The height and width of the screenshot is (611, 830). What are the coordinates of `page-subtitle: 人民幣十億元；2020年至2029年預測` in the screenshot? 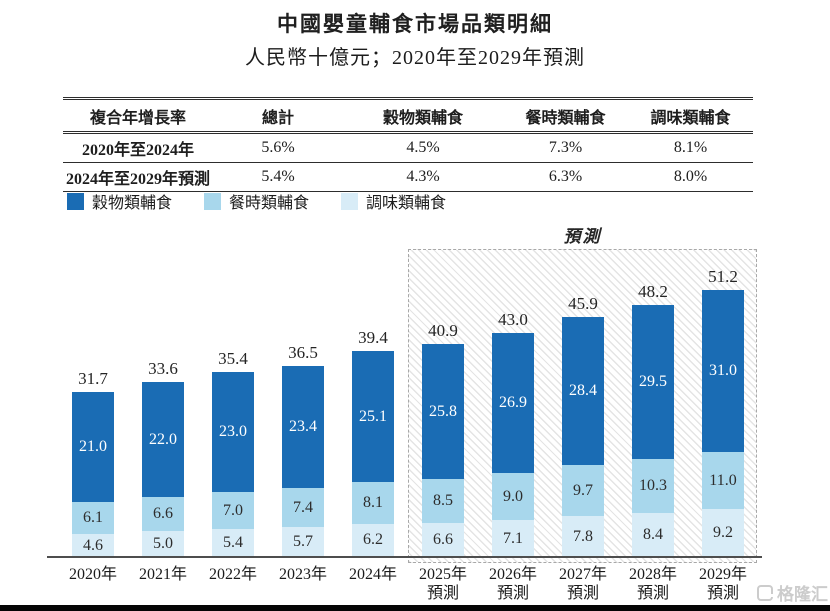 It's located at (415, 58).